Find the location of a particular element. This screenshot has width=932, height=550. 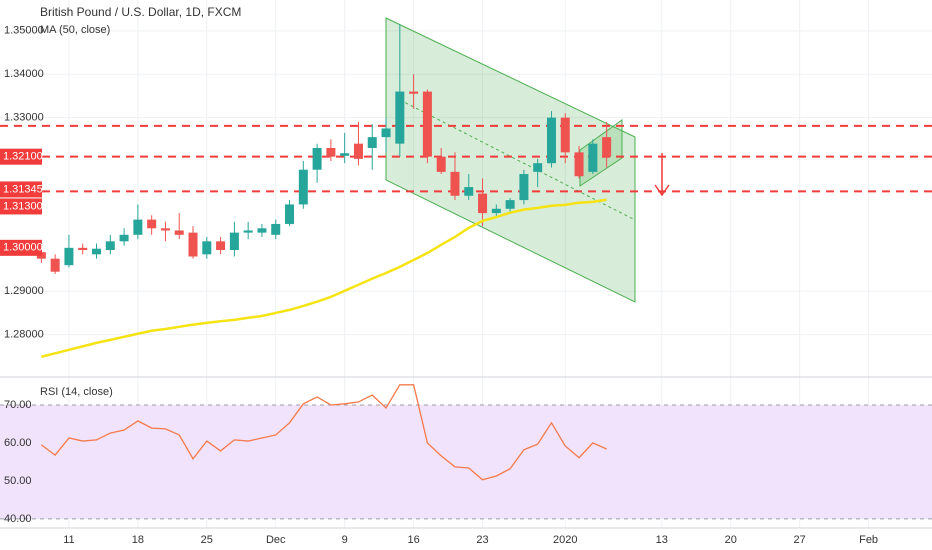

channel-midline is located at coordinates (517, 160).